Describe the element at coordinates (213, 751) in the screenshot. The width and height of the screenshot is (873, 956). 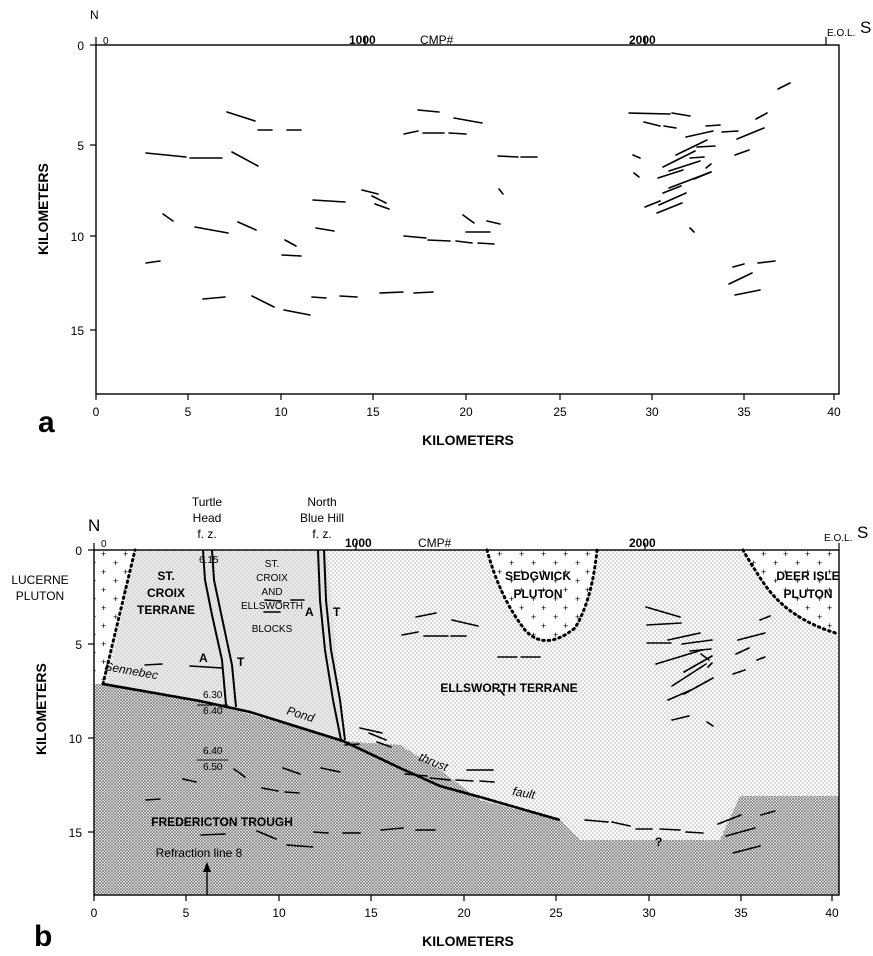
I see `velocity-4: 6.40` at that location.